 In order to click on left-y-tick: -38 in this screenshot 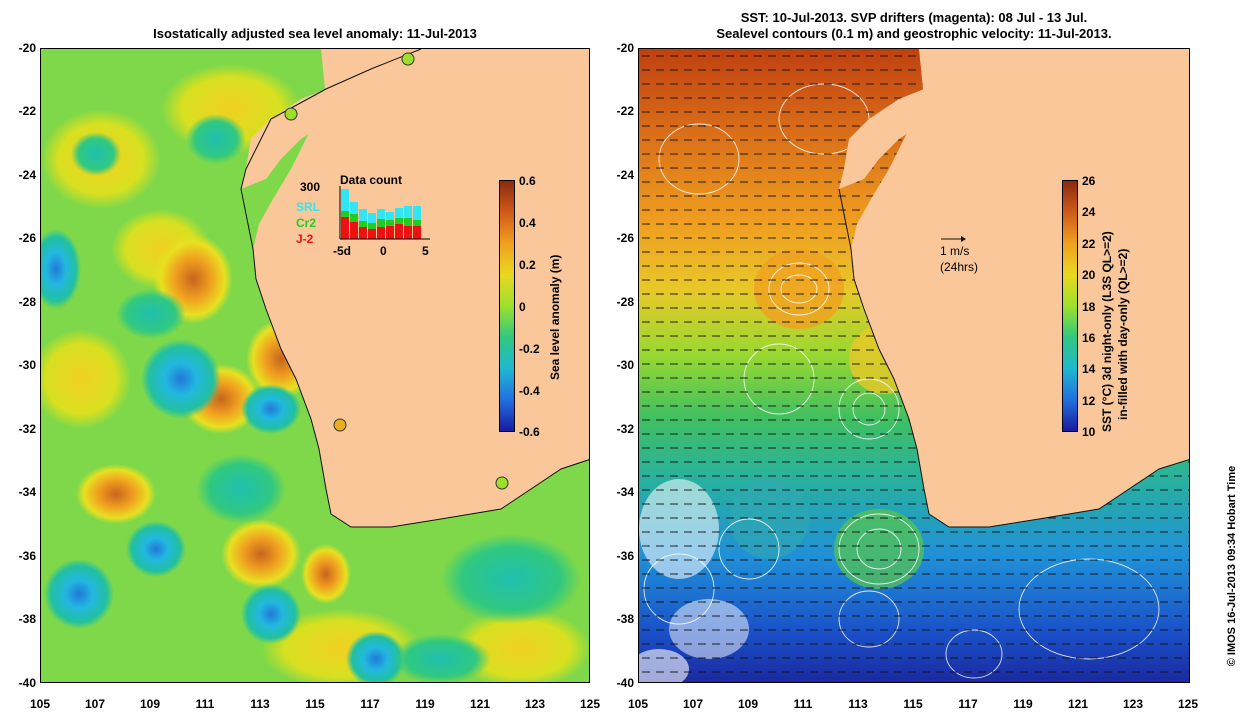, I will do `click(27, 619)`.